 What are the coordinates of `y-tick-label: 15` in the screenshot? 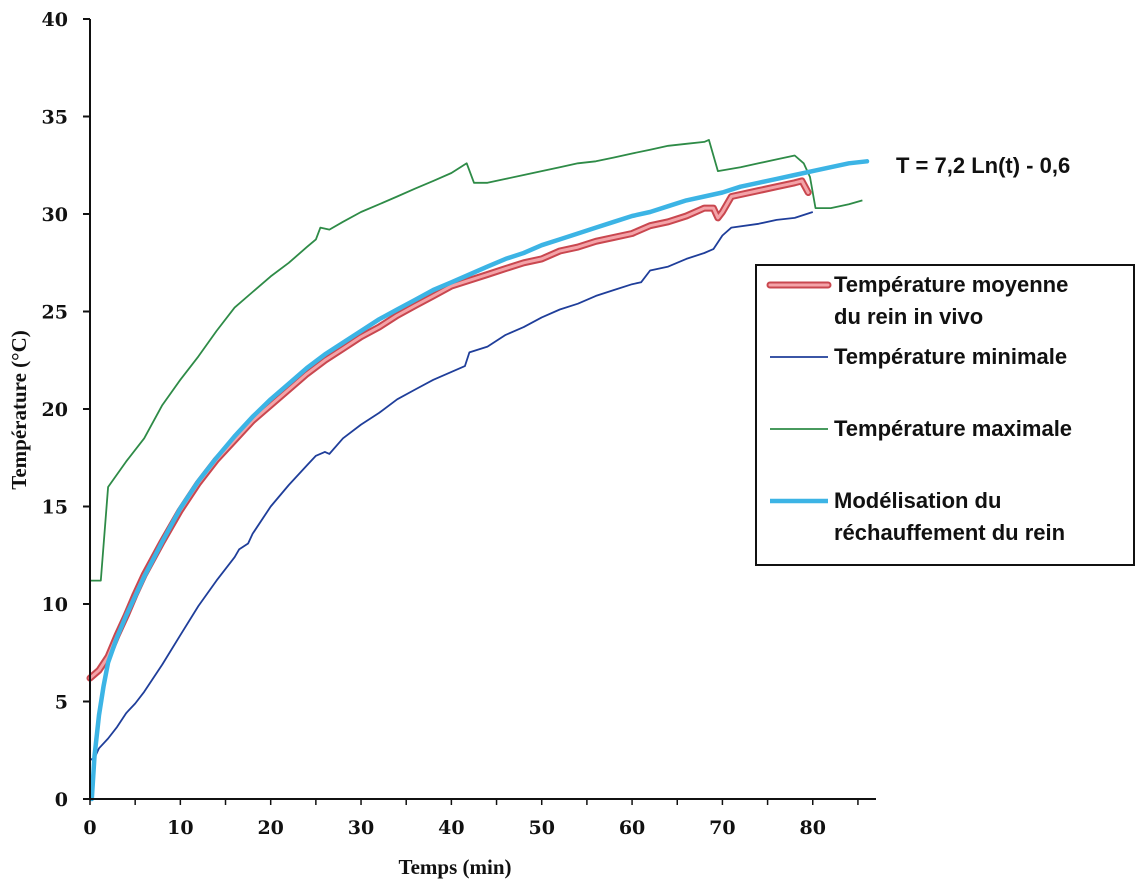 It's located at (55, 508).